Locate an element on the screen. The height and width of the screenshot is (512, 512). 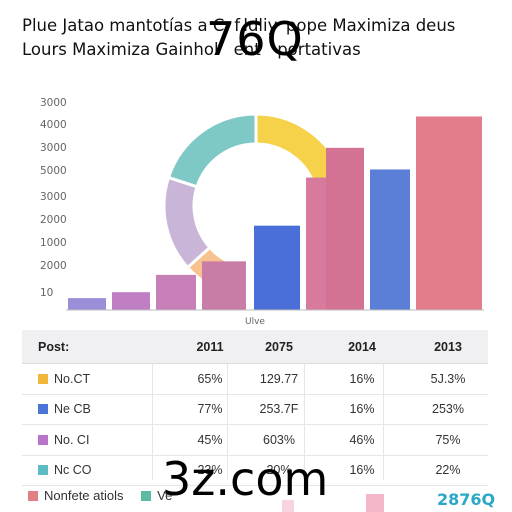
table-header-year: 2075 is located at coordinates (279, 346).